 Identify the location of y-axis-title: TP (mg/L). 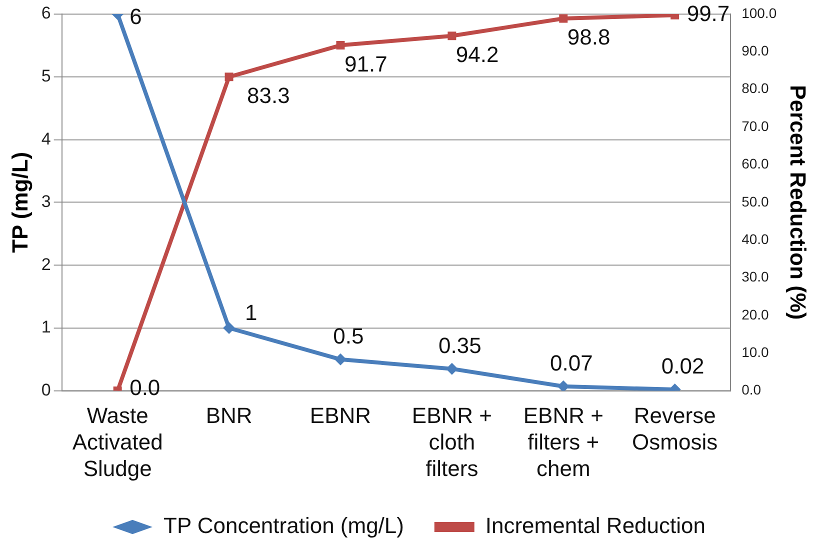
(19, 202).